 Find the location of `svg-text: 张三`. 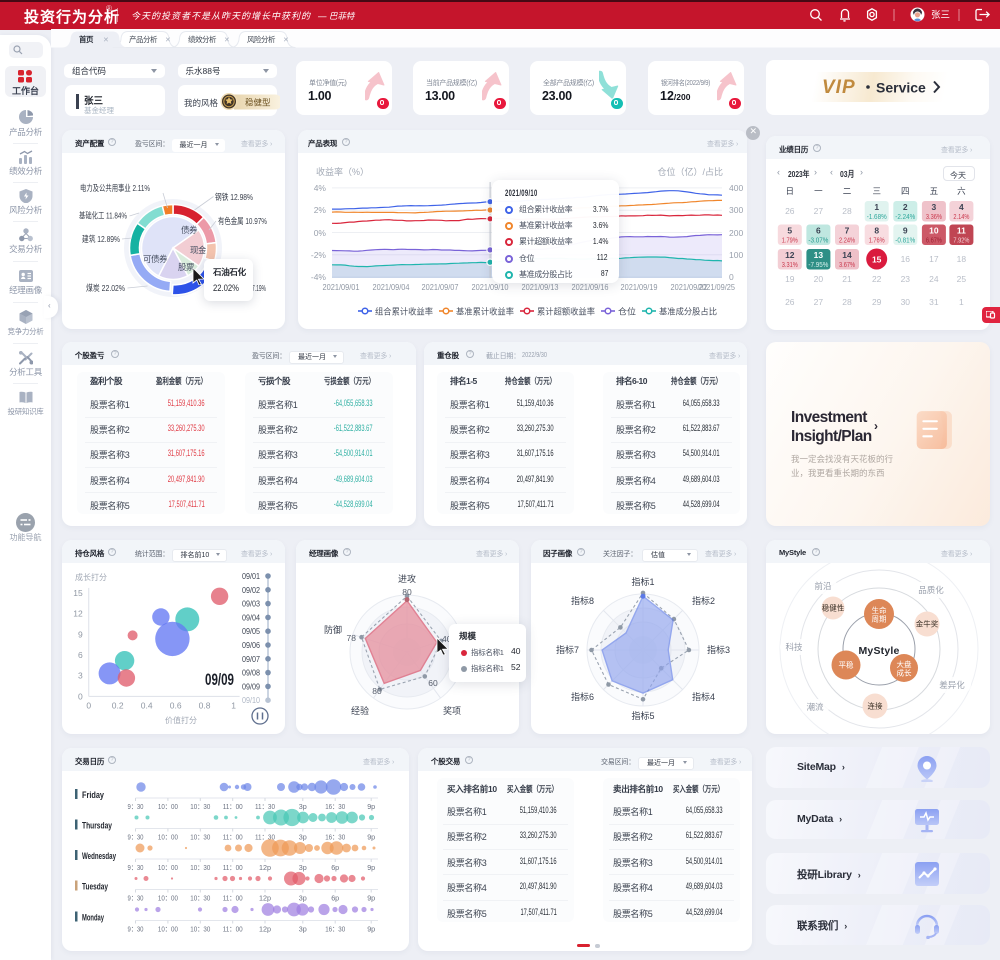

svg-text: 张三 is located at coordinates (940, 15).